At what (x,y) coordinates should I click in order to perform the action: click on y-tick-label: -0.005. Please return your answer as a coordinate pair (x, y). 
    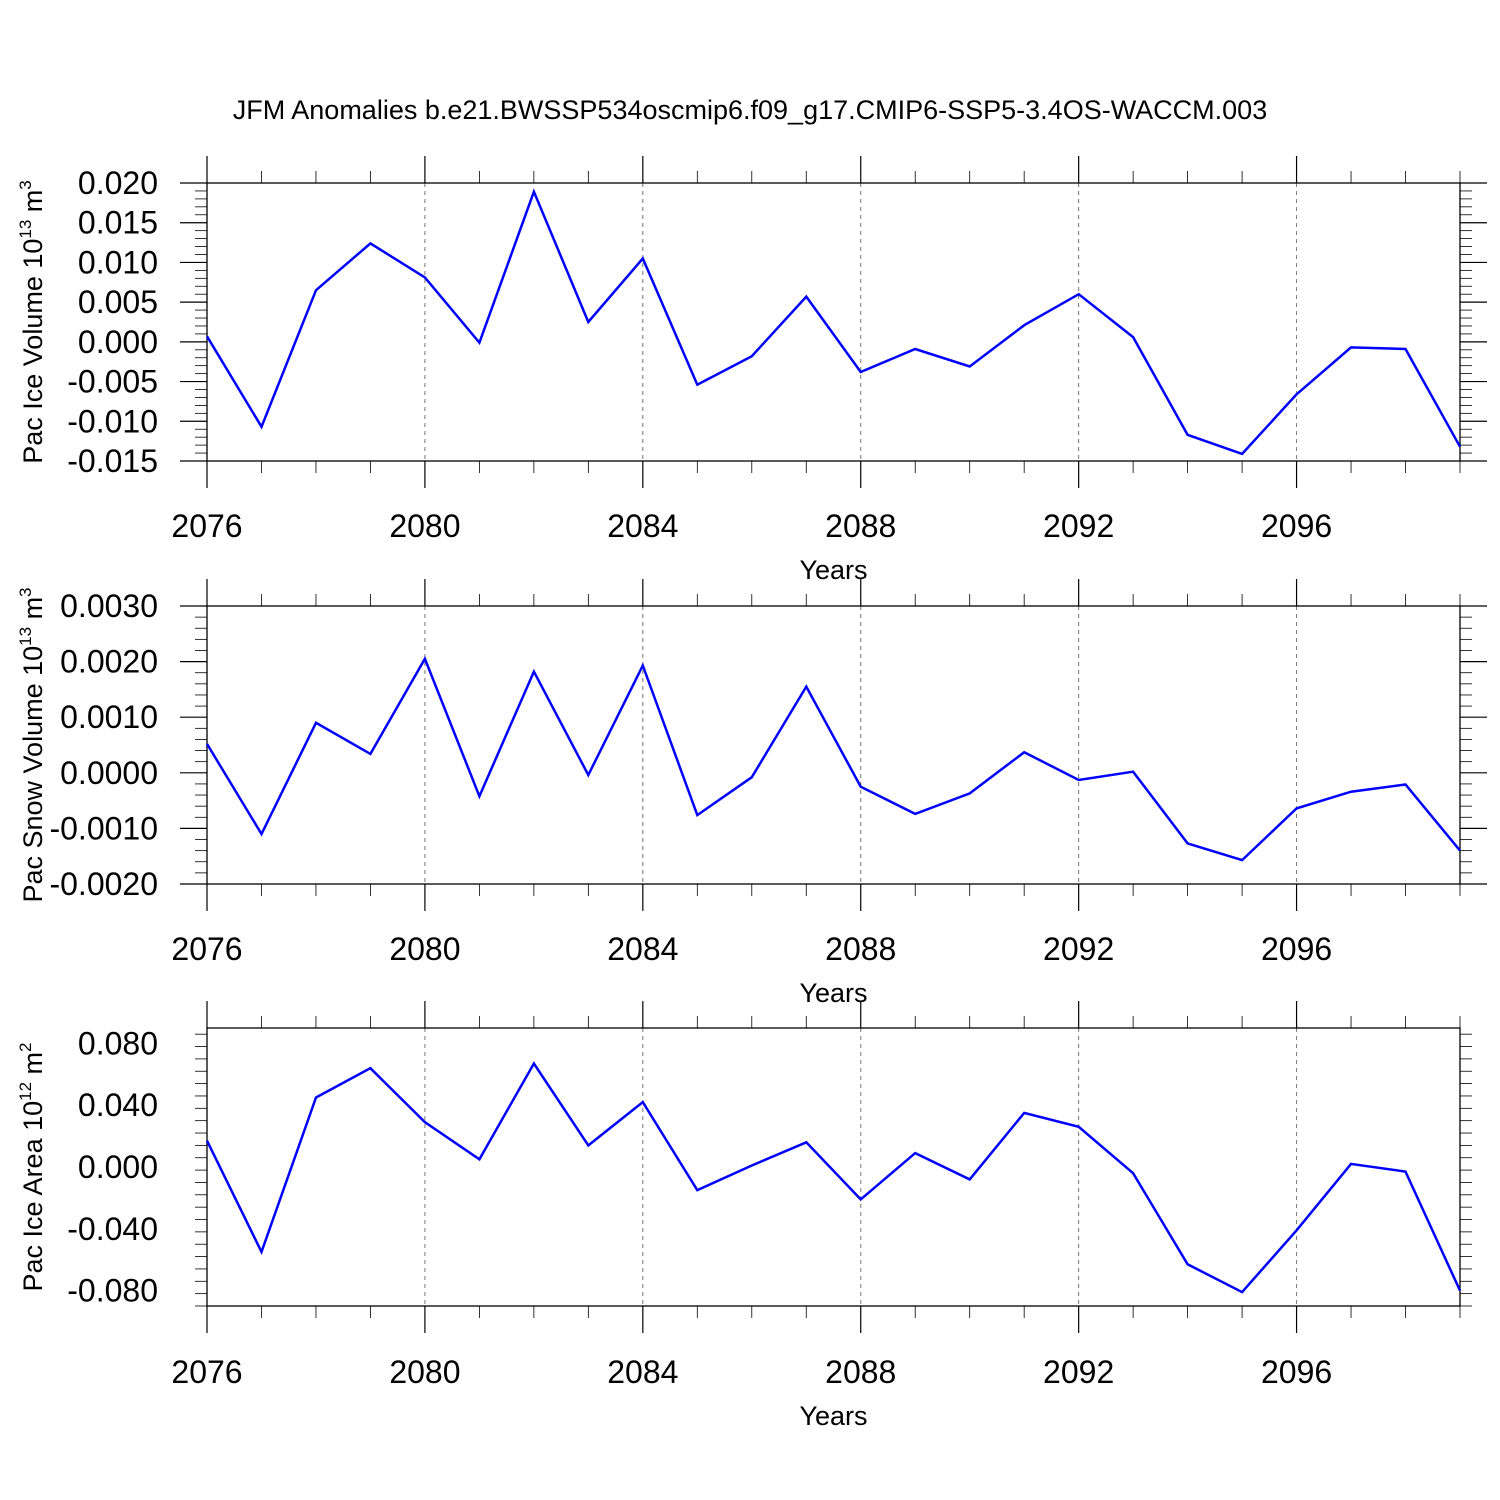
    Looking at the image, I should click on (112, 382).